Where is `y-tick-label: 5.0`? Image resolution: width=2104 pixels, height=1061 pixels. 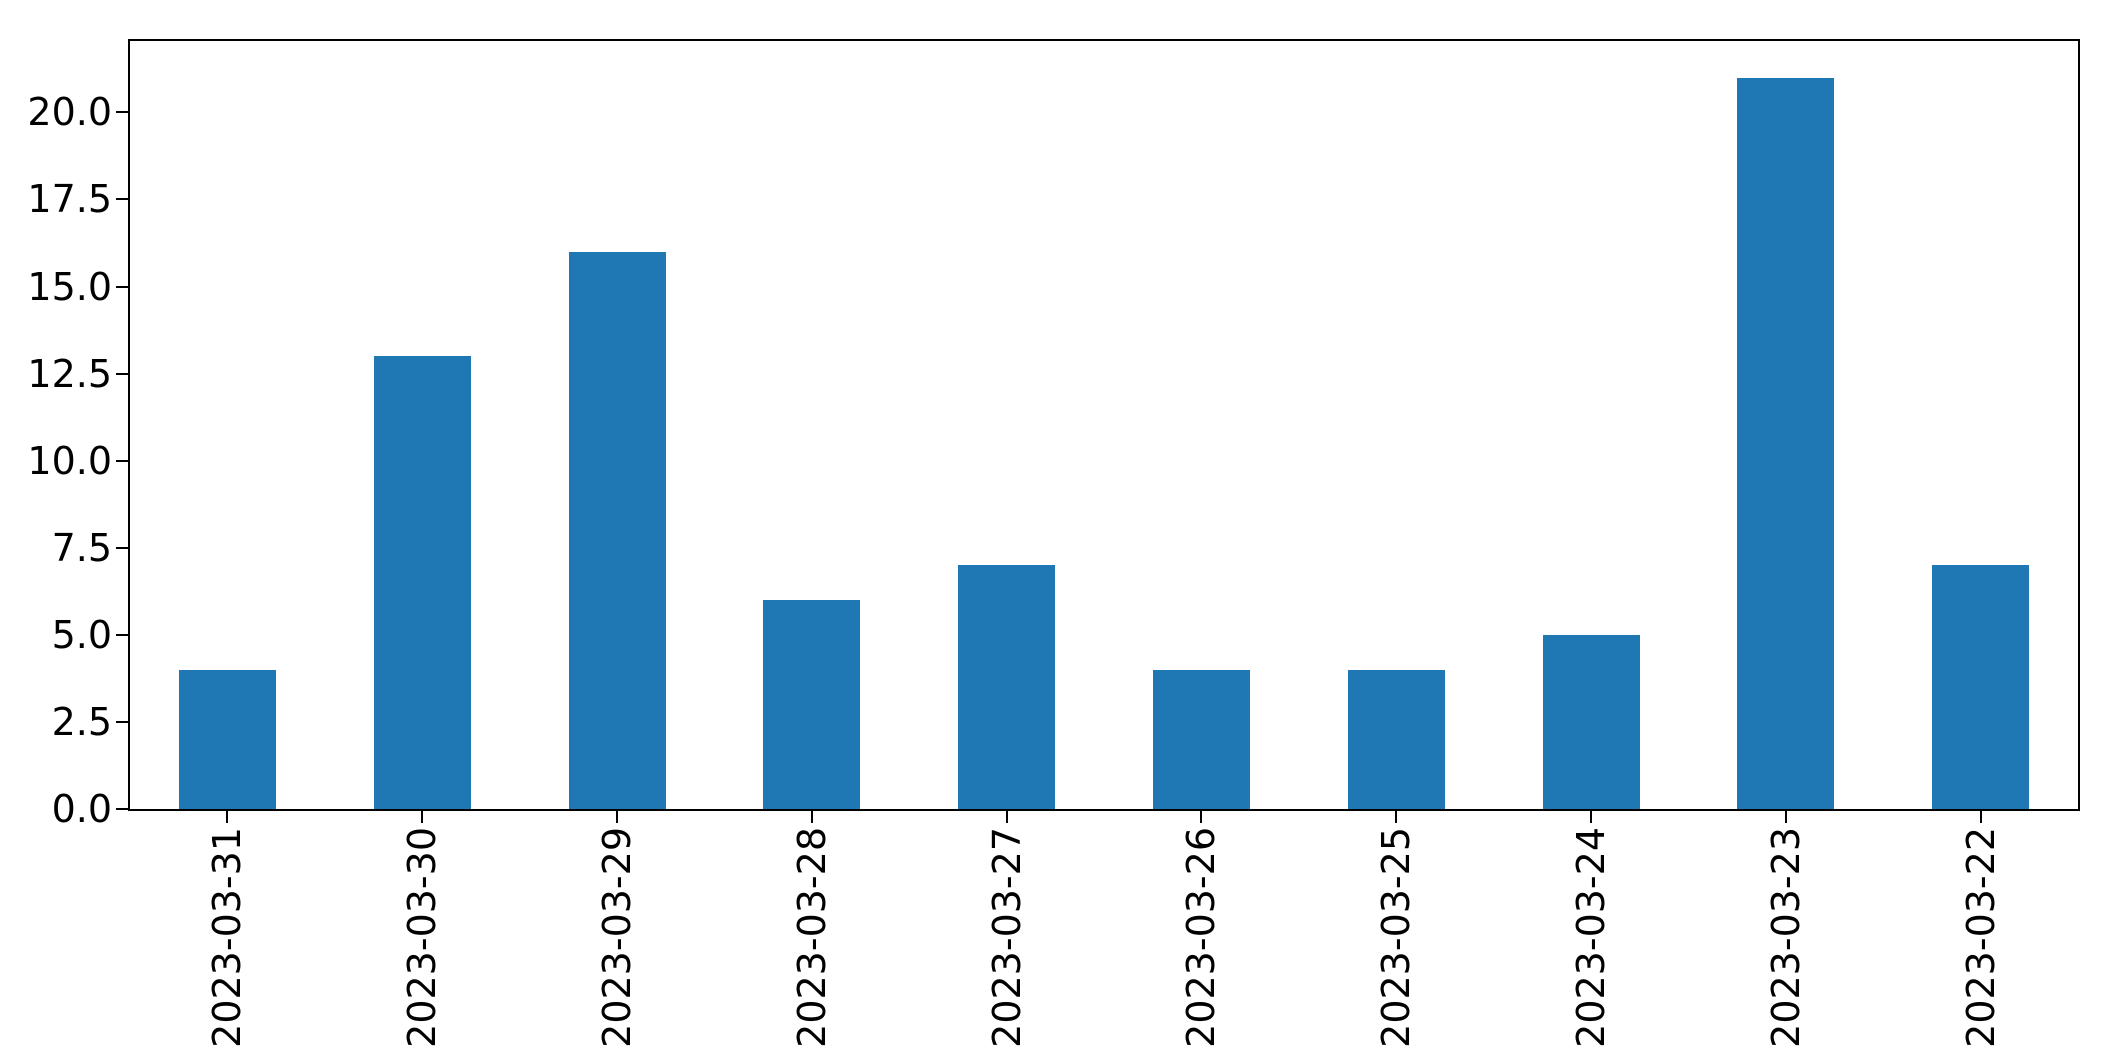 y-tick-label: 5.0 is located at coordinates (81, 634).